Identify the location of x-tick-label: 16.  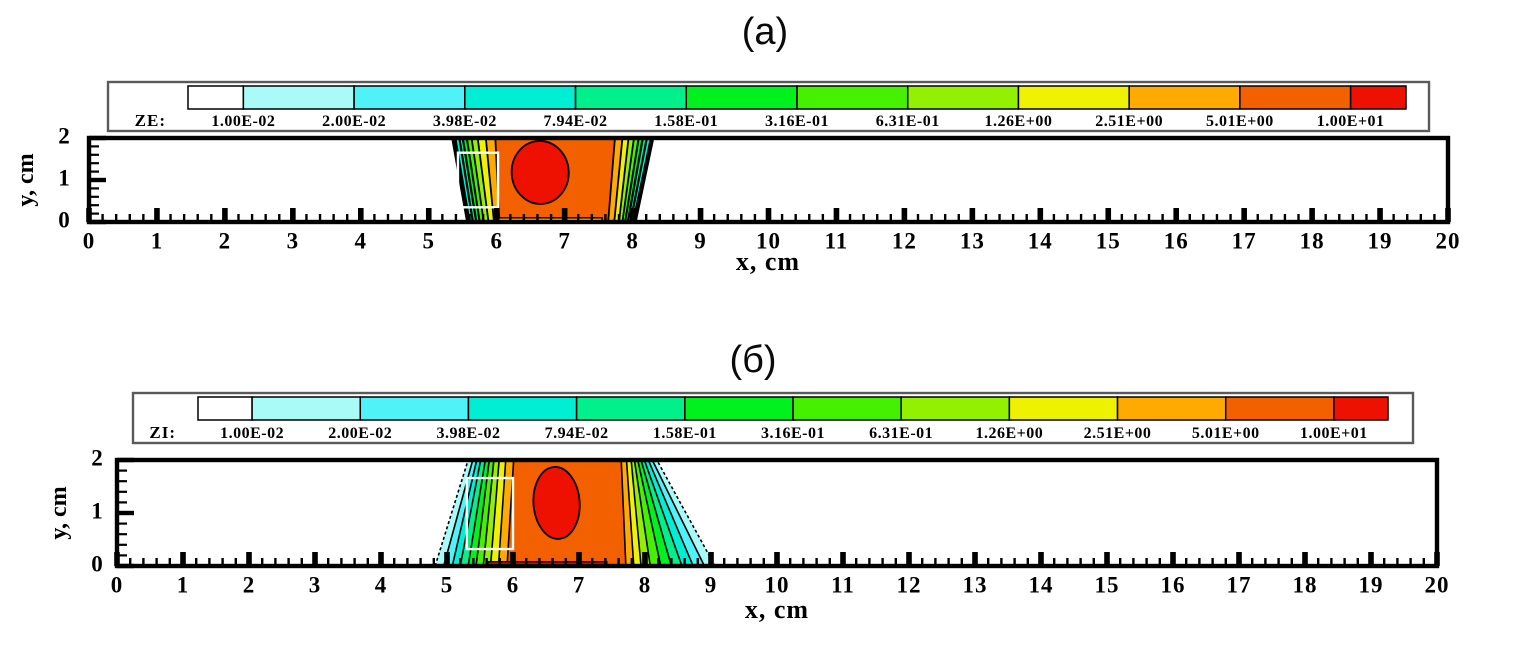
(1173, 584).